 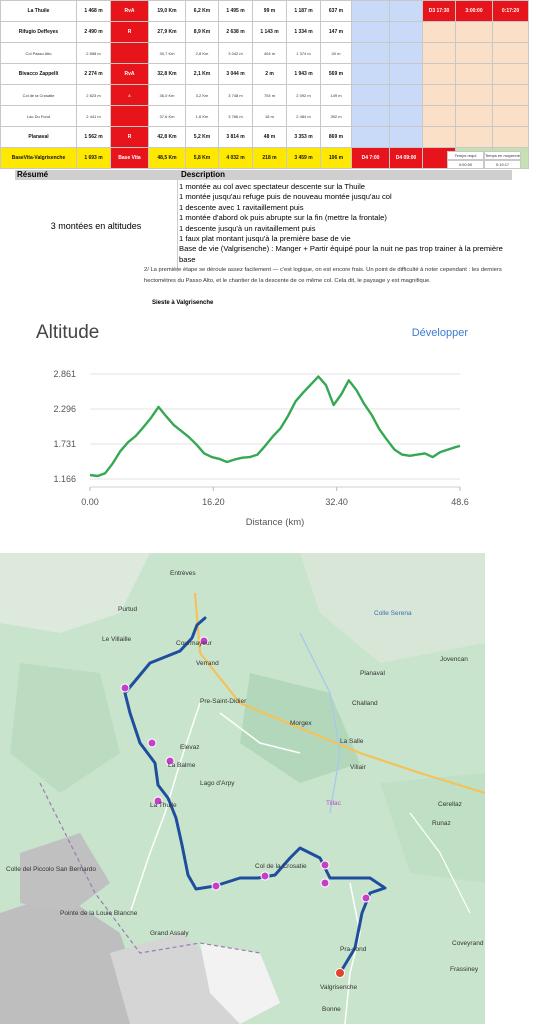 What do you see at coordinates (450, 804) in the screenshot?
I see `place-label: Cerellaz` at bounding box center [450, 804].